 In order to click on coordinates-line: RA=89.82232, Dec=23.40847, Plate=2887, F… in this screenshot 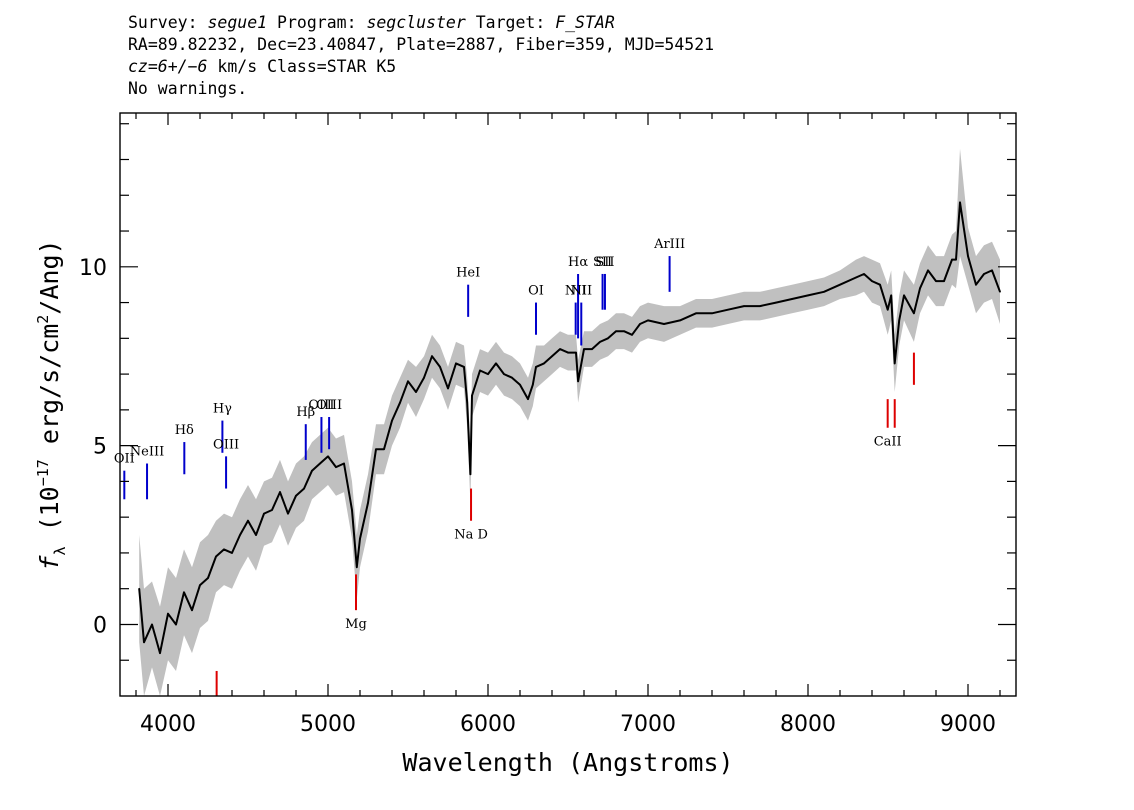, I will do `click(421, 44)`.